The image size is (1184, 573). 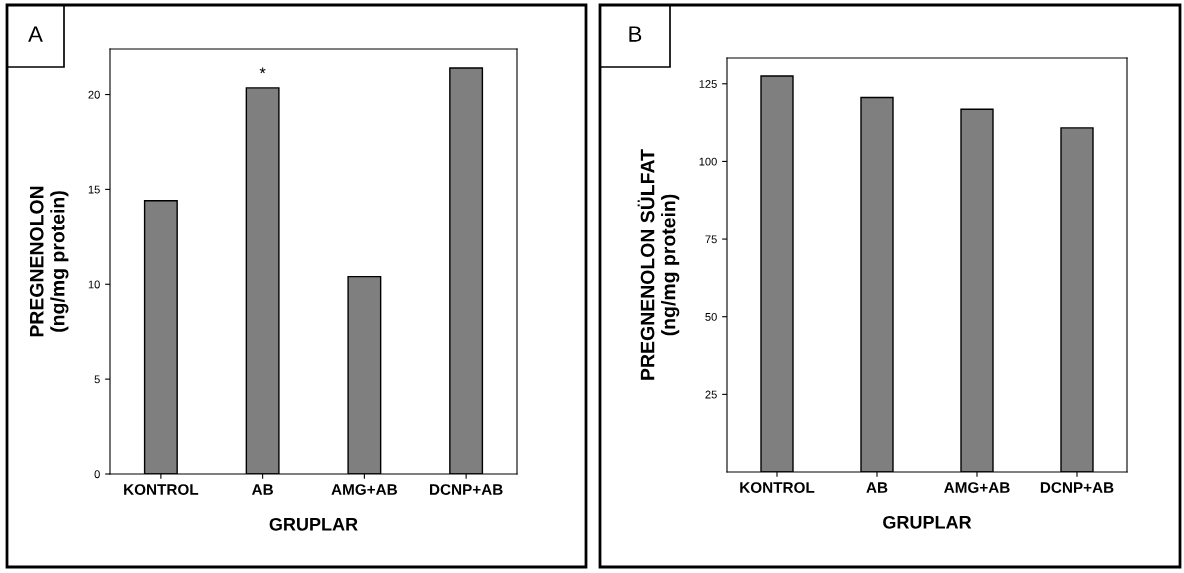 What do you see at coordinates (708, 161) in the screenshot?
I see `y-tick-label: 100` at bounding box center [708, 161].